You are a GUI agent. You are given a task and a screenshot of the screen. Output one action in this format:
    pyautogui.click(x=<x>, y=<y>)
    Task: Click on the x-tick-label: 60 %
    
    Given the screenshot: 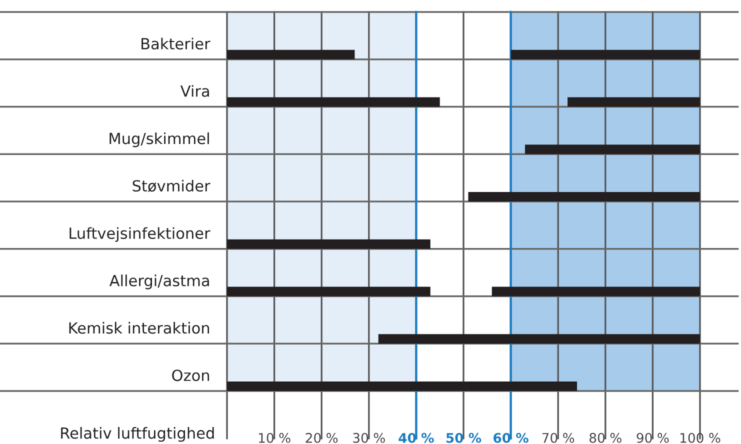 What is the action you would take?
    pyautogui.click(x=511, y=437)
    